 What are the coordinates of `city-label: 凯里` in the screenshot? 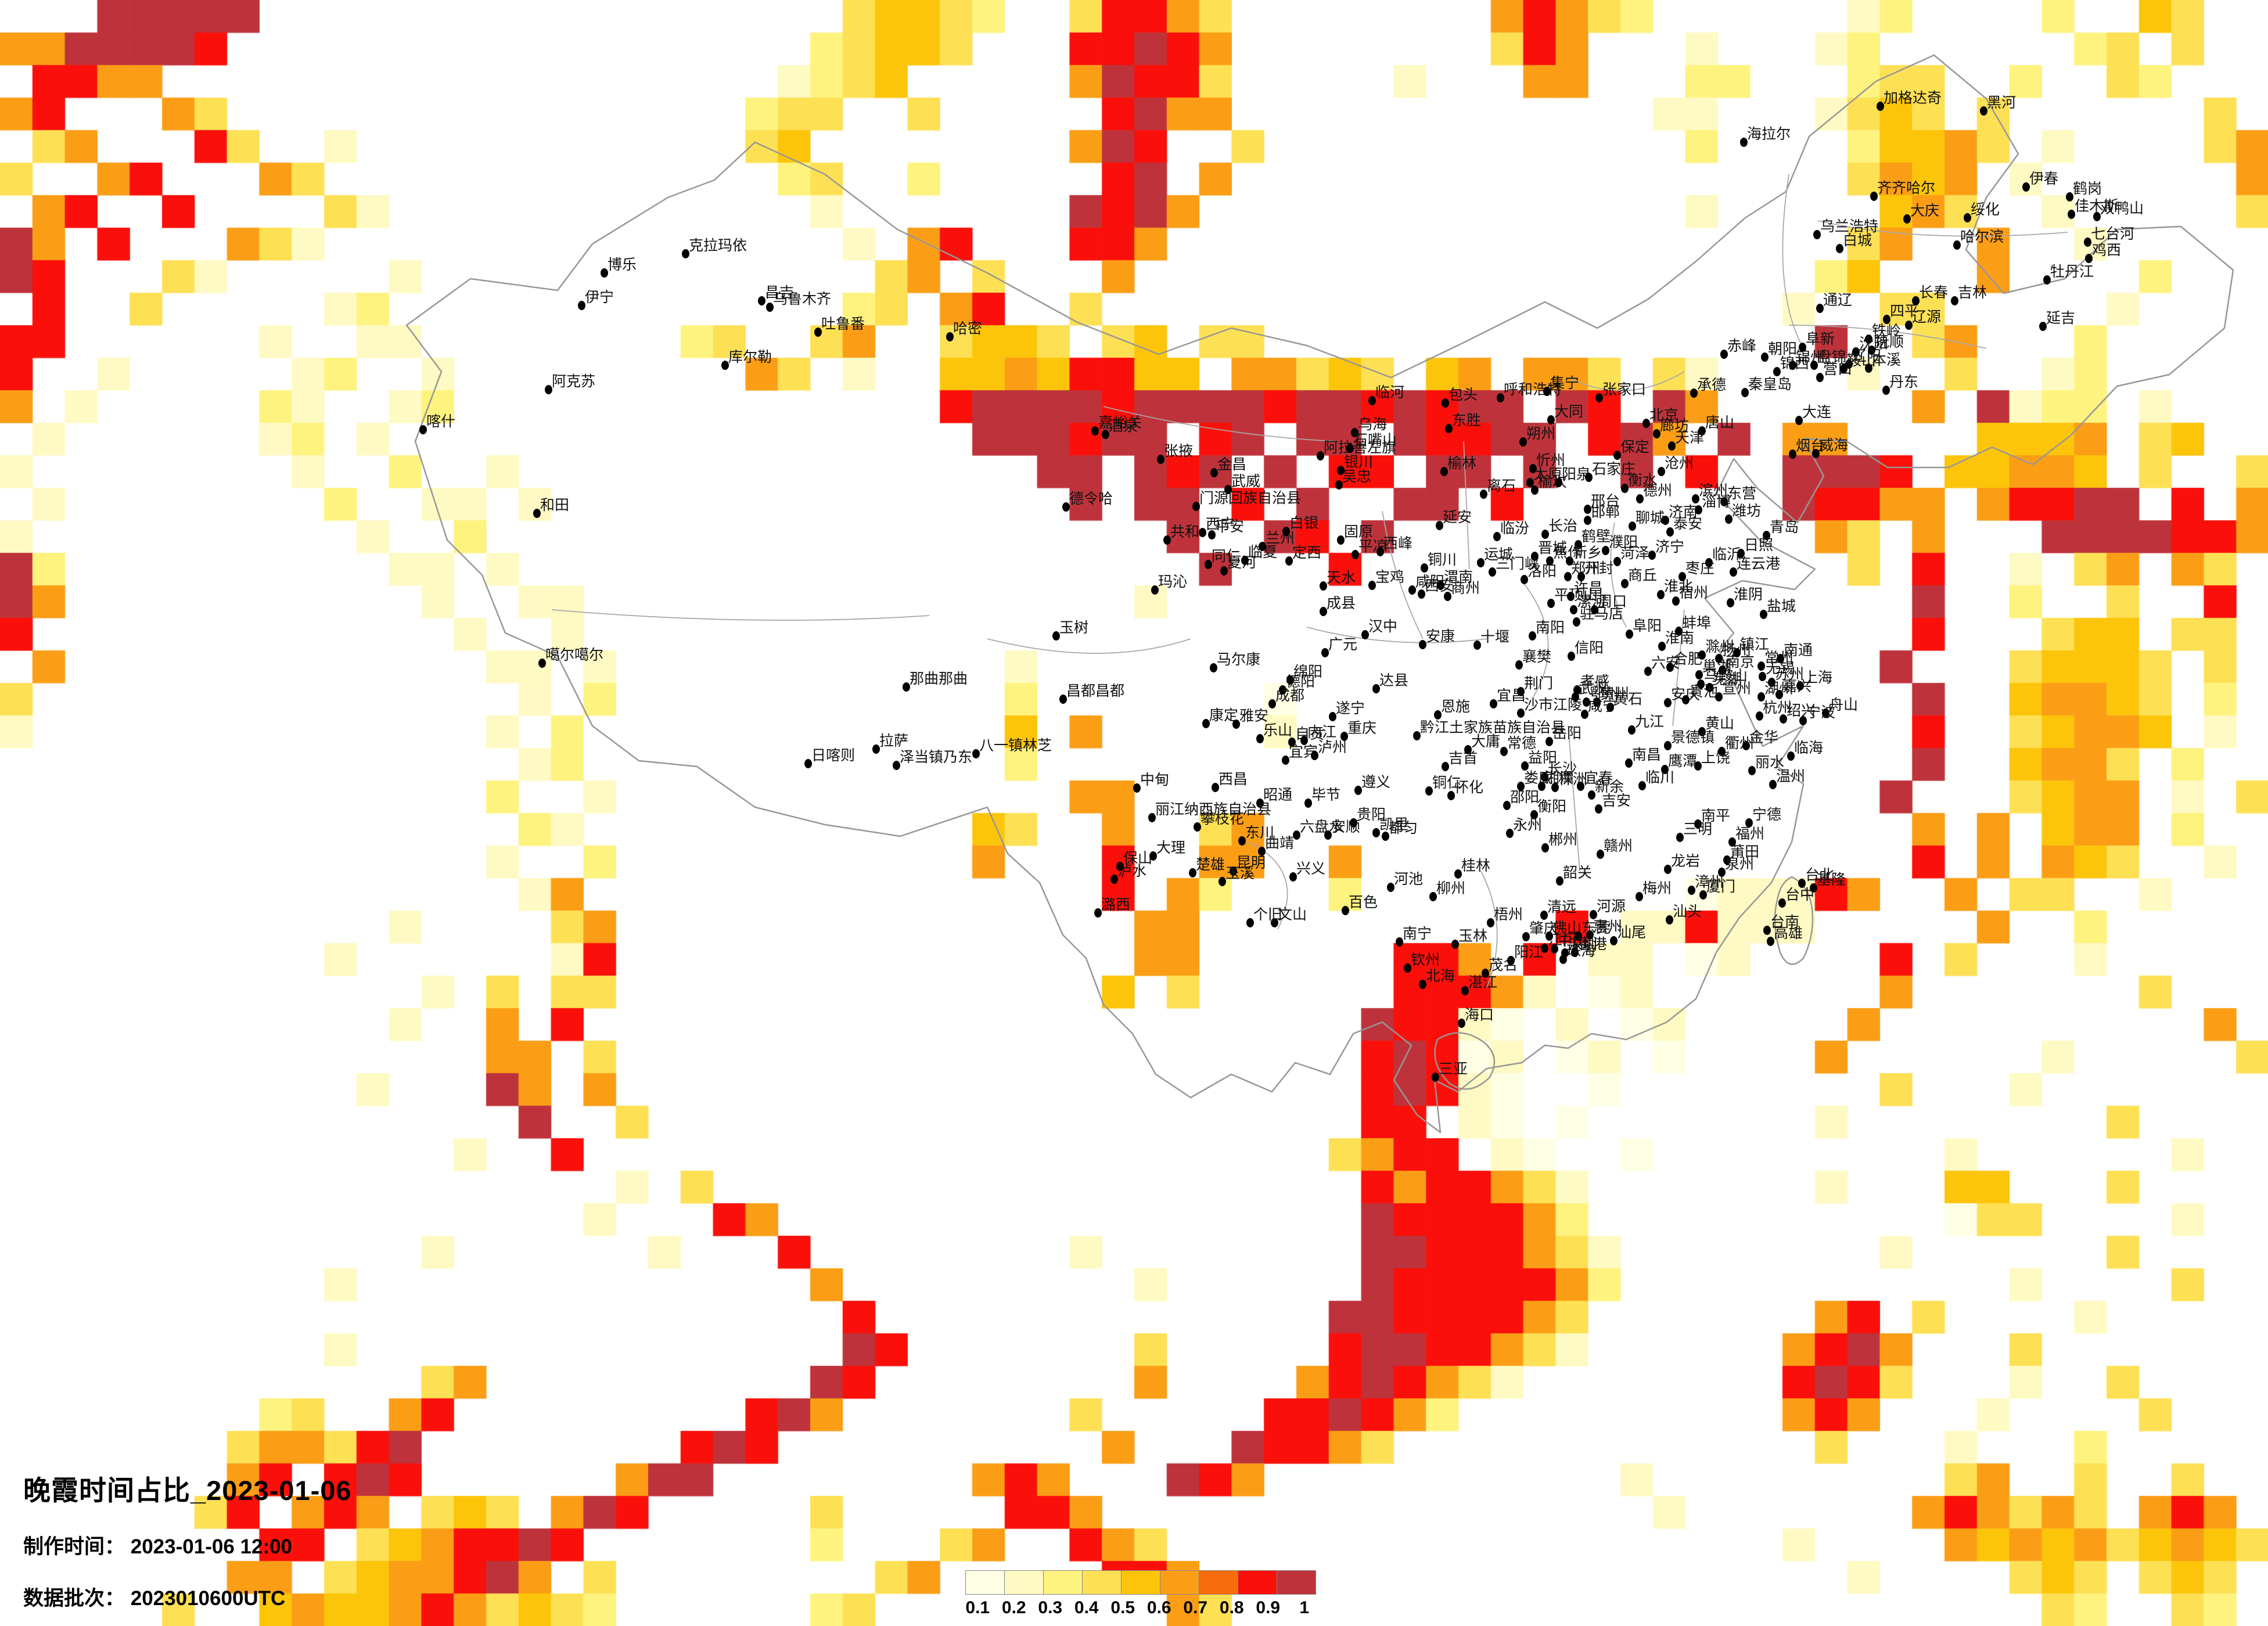 It's located at (1394, 825).